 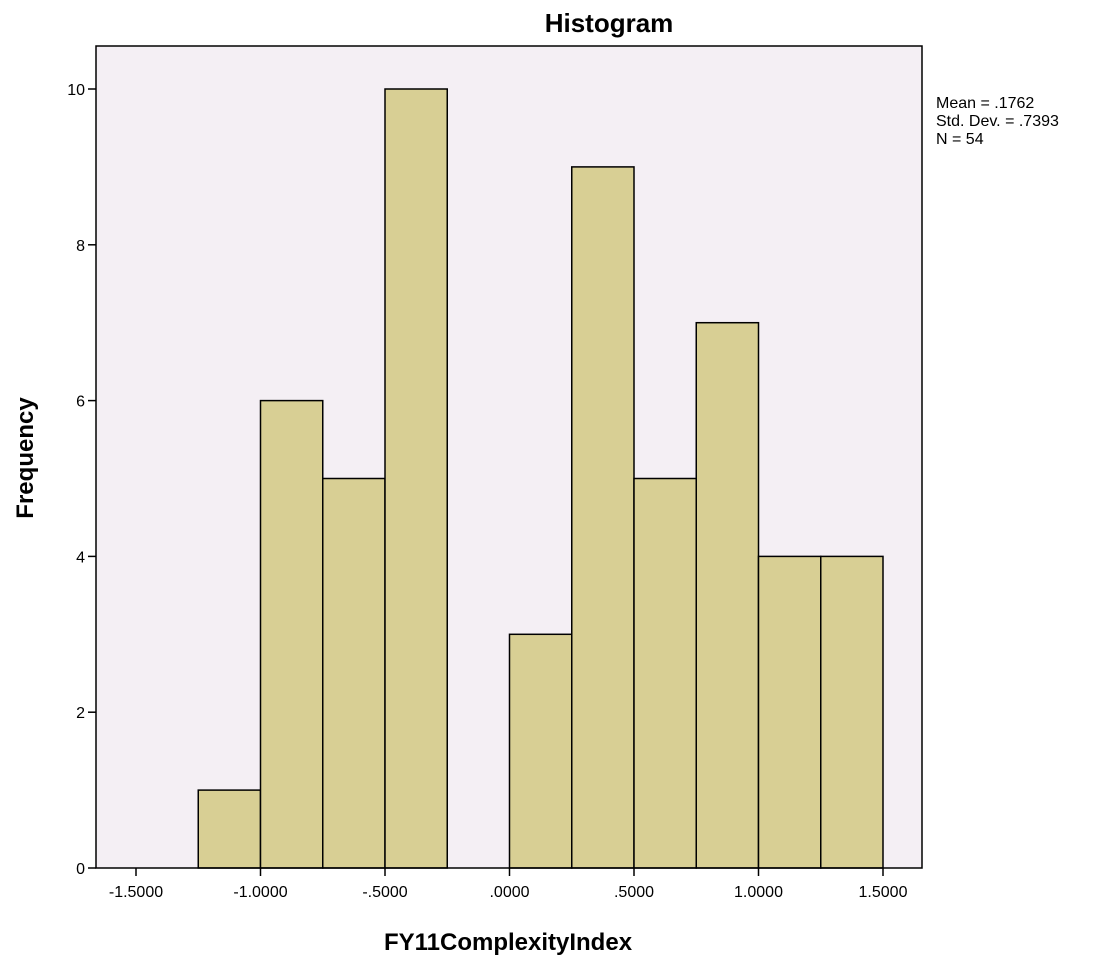 I want to click on y-tick-label: 6, so click(x=80, y=402).